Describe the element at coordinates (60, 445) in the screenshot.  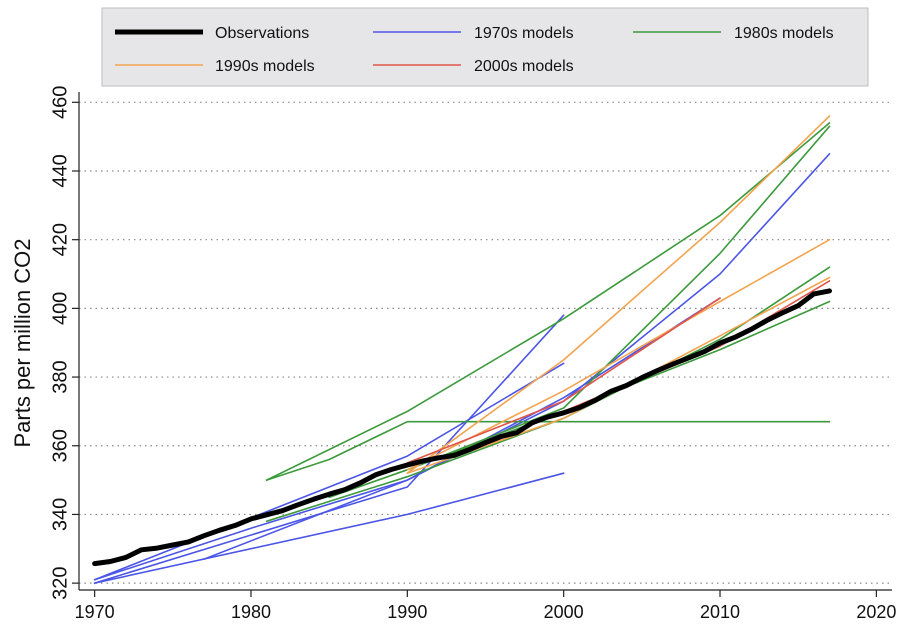
I see `y-tick-label: 360` at that location.